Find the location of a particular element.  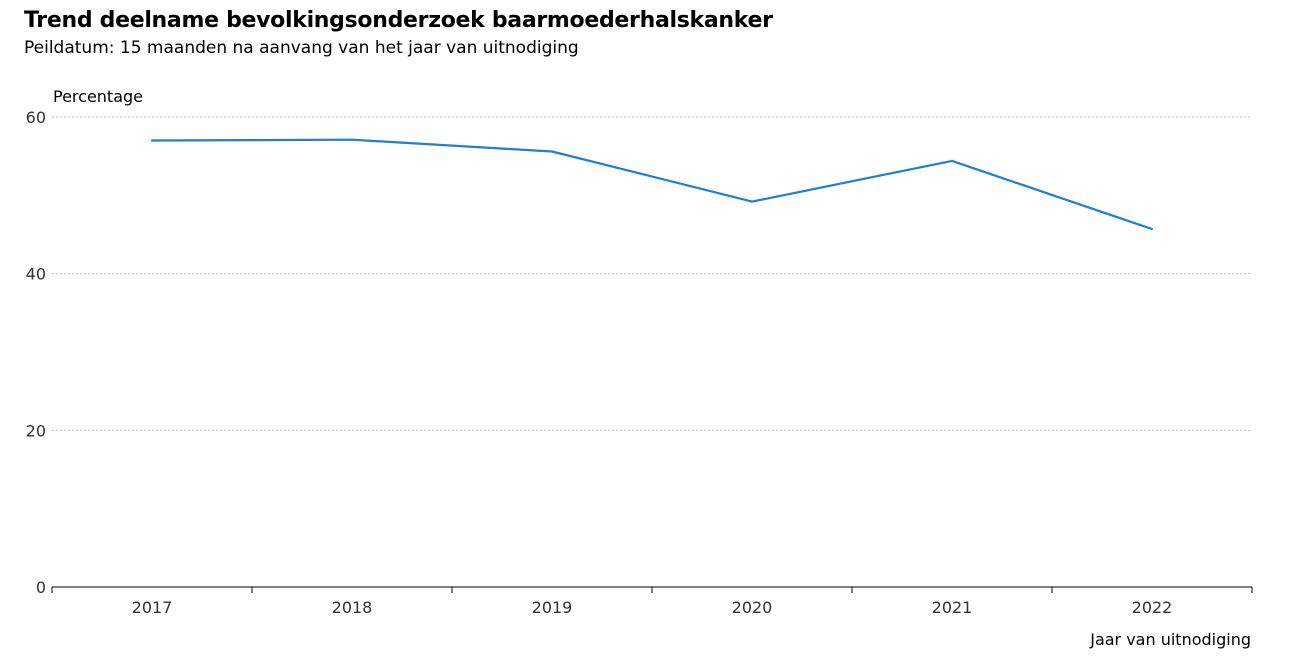

y-tick-label: 40 is located at coordinates (36, 274).